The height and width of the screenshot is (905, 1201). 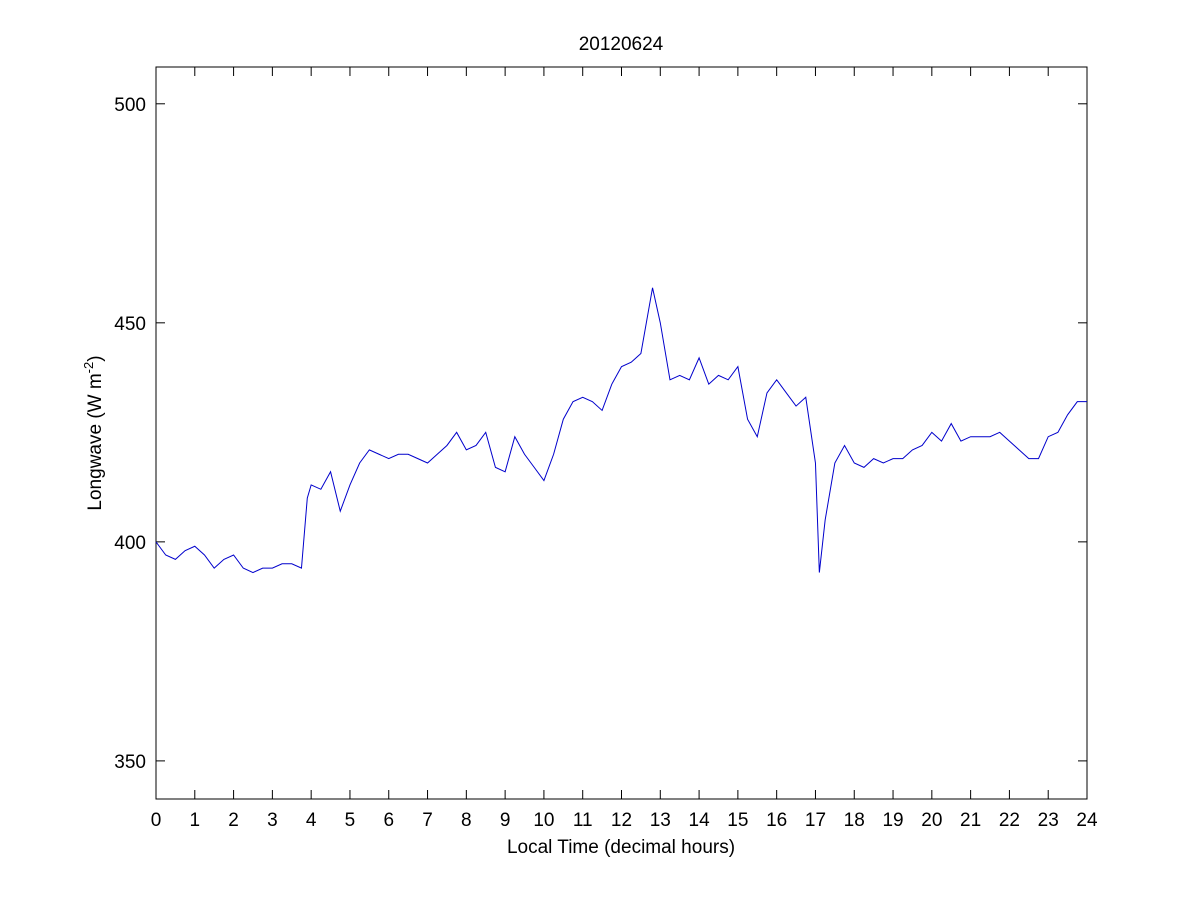 I want to click on x-tick-label: 10, so click(x=543, y=820).